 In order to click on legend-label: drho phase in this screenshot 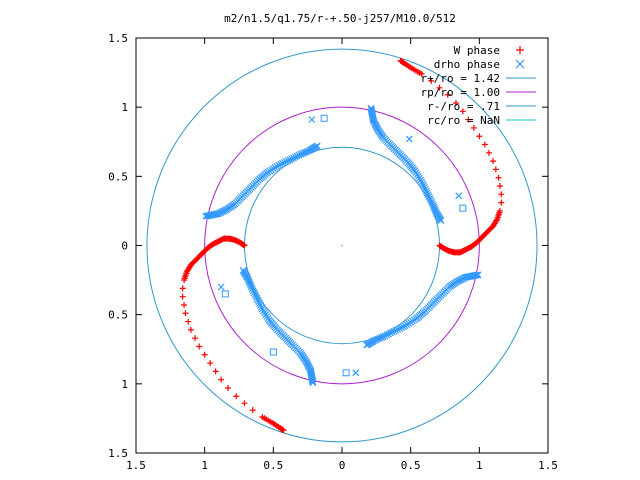, I will do `click(467, 64)`.